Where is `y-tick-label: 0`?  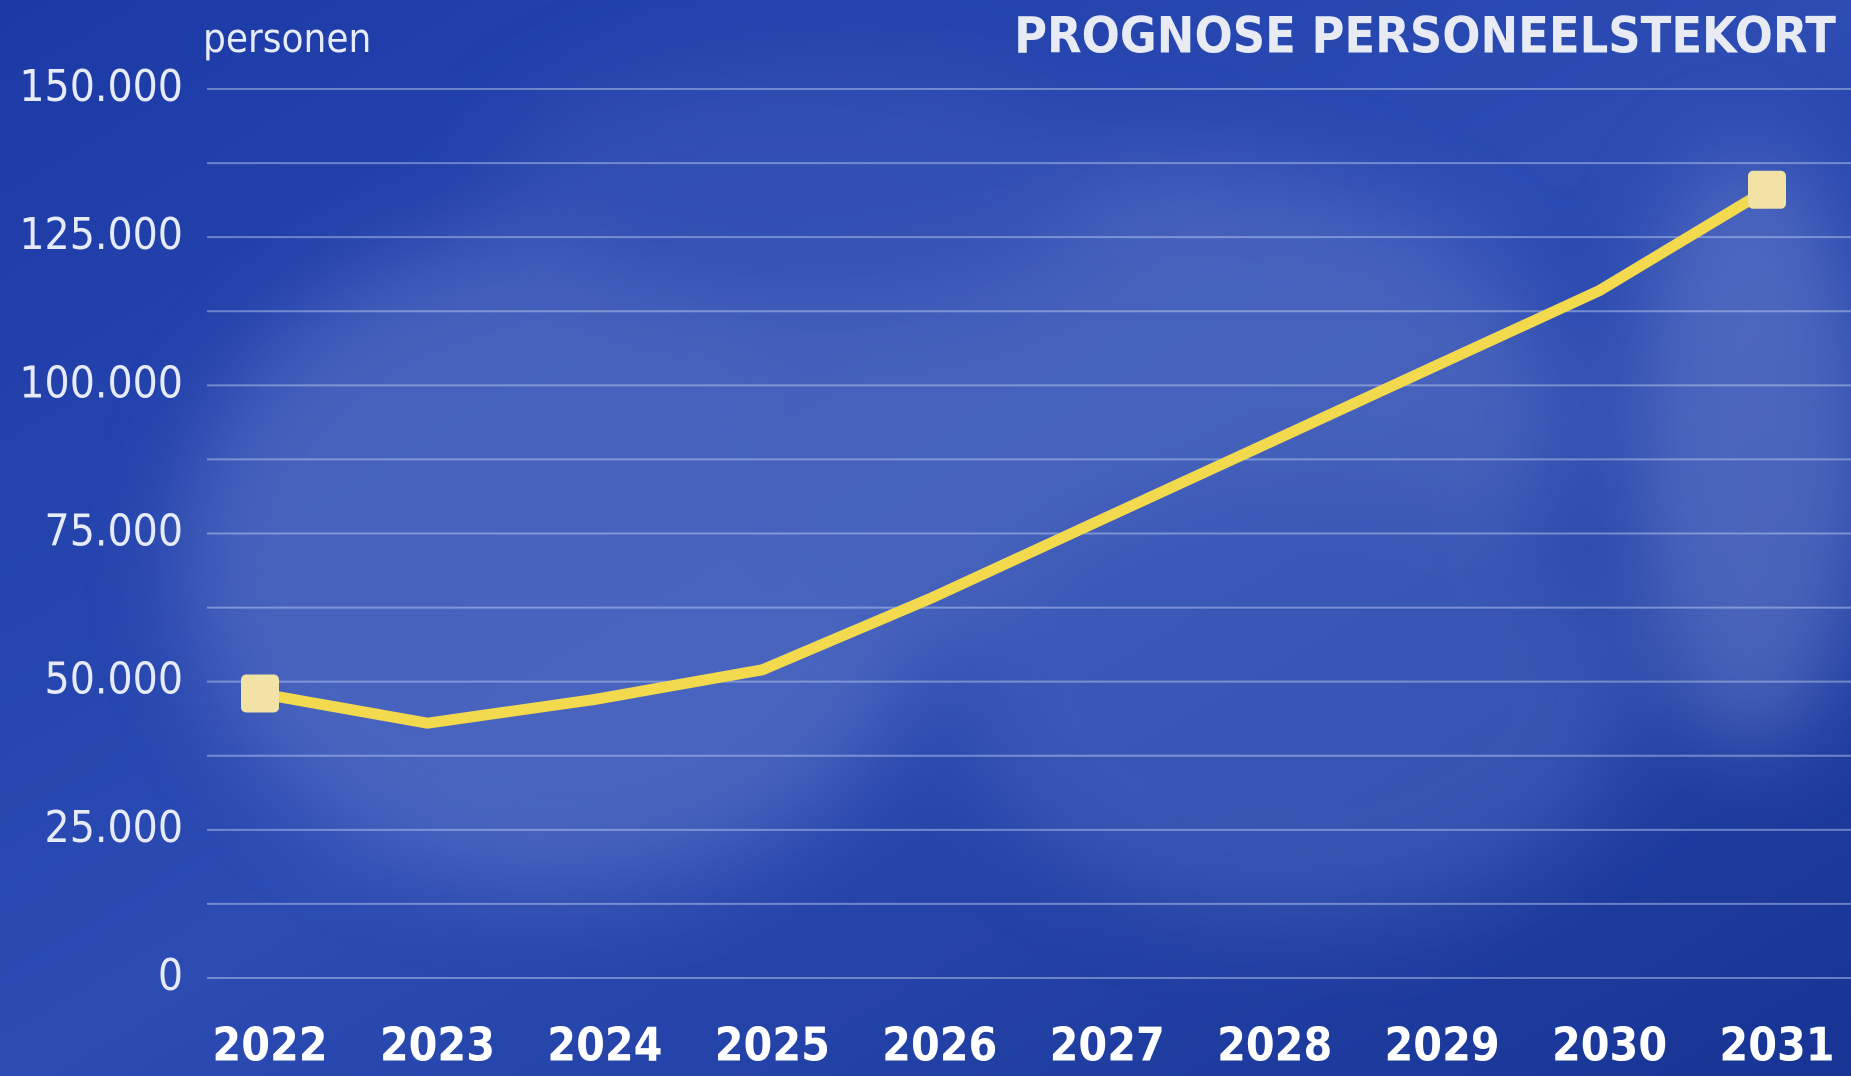 y-tick-label: 0 is located at coordinates (170, 975).